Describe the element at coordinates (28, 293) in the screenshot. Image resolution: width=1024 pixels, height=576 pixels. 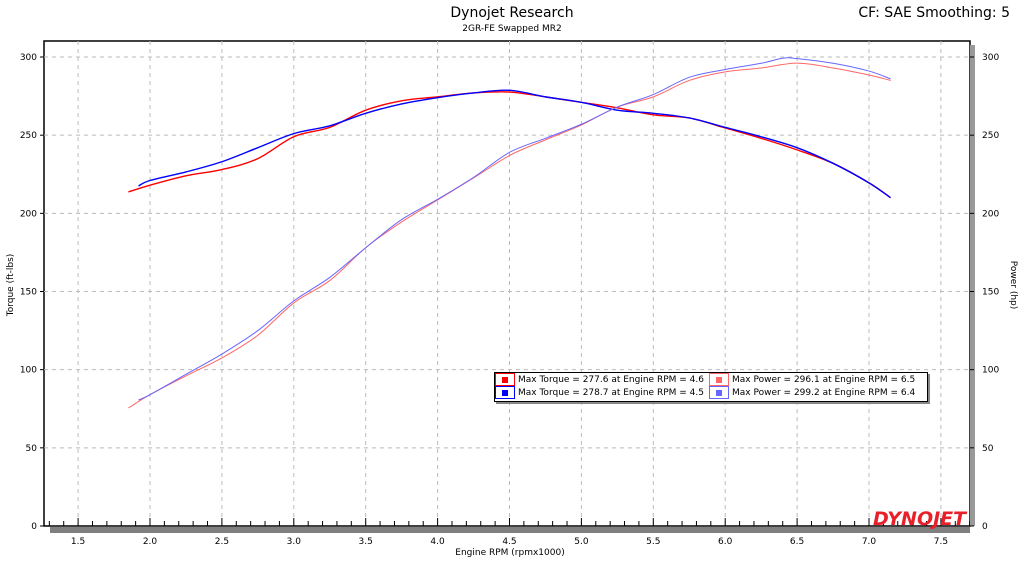
I see `y-tick-label-left: 150` at that location.